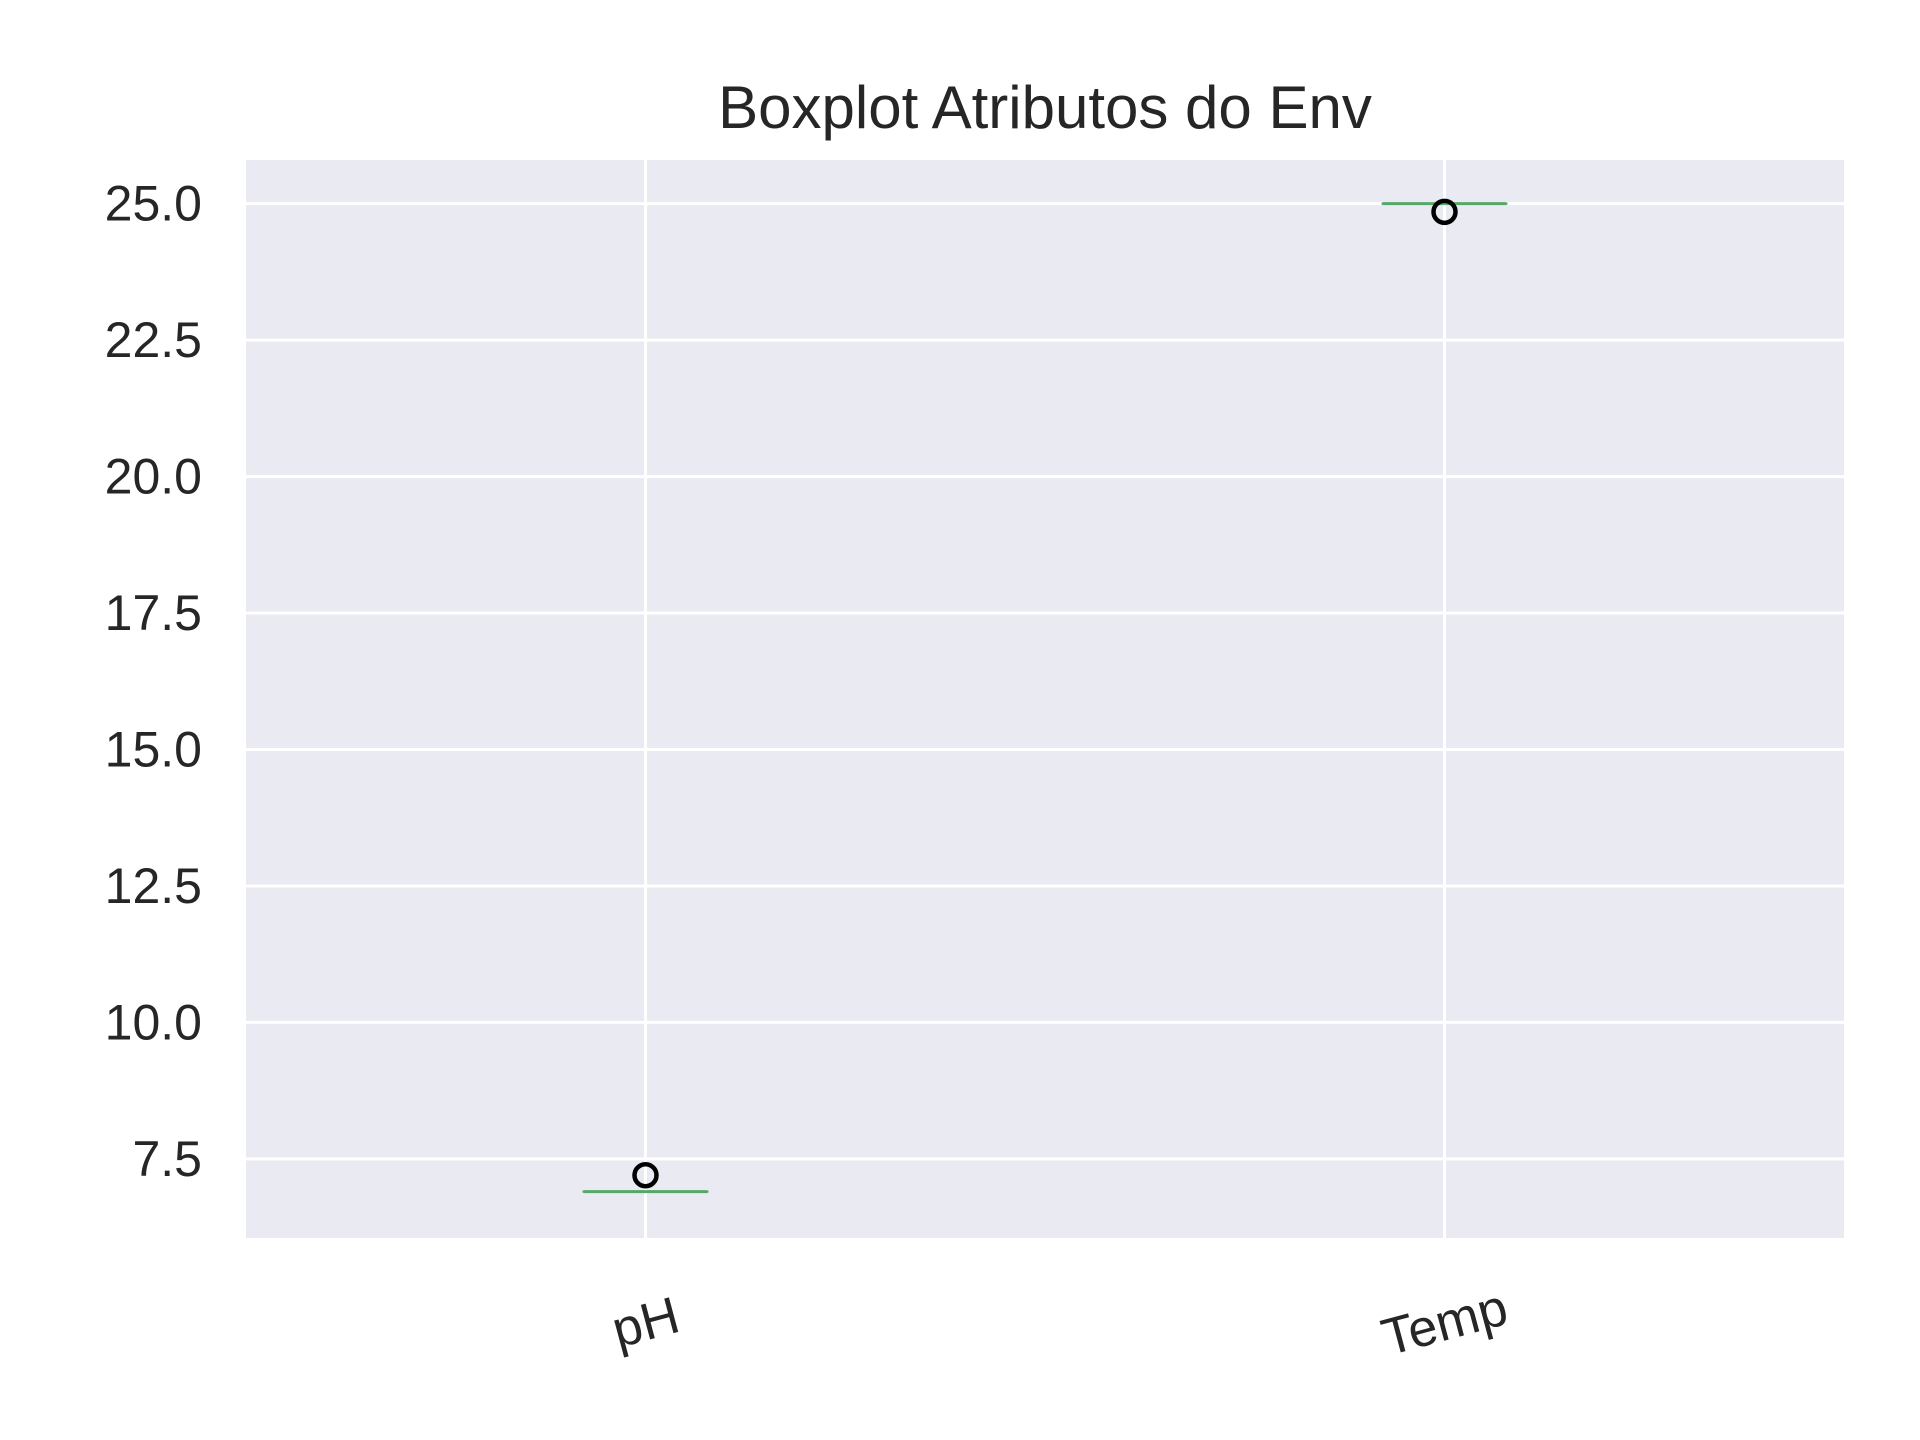 The width and height of the screenshot is (1920, 1440). Describe the element at coordinates (153, 1022) in the screenshot. I see `y-tick-label: 10.0` at that location.